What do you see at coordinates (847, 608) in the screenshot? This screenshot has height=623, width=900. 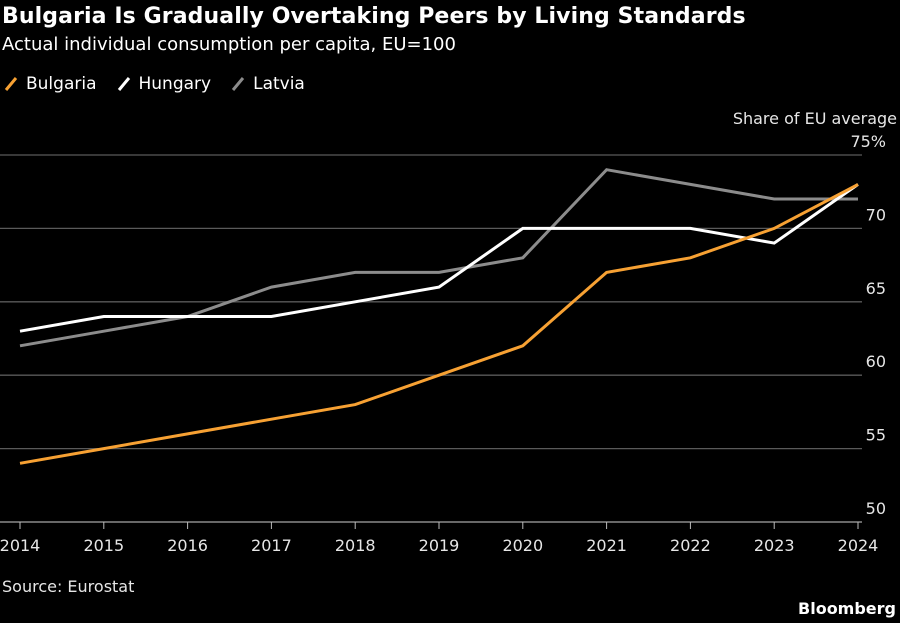 I see `bloomberg-logo: Bloomberg` at bounding box center [847, 608].